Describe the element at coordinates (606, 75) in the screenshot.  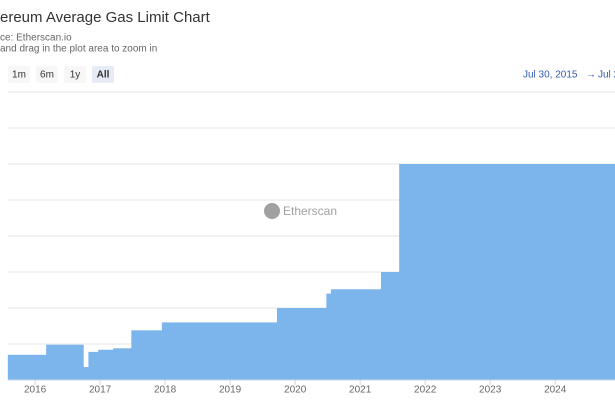
I see `range-to: Jul 2` at that location.